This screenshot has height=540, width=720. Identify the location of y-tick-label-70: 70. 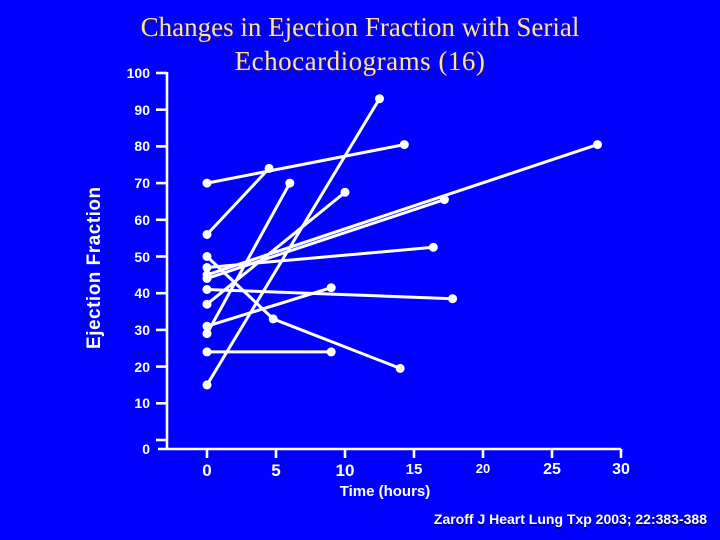
(142, 183).